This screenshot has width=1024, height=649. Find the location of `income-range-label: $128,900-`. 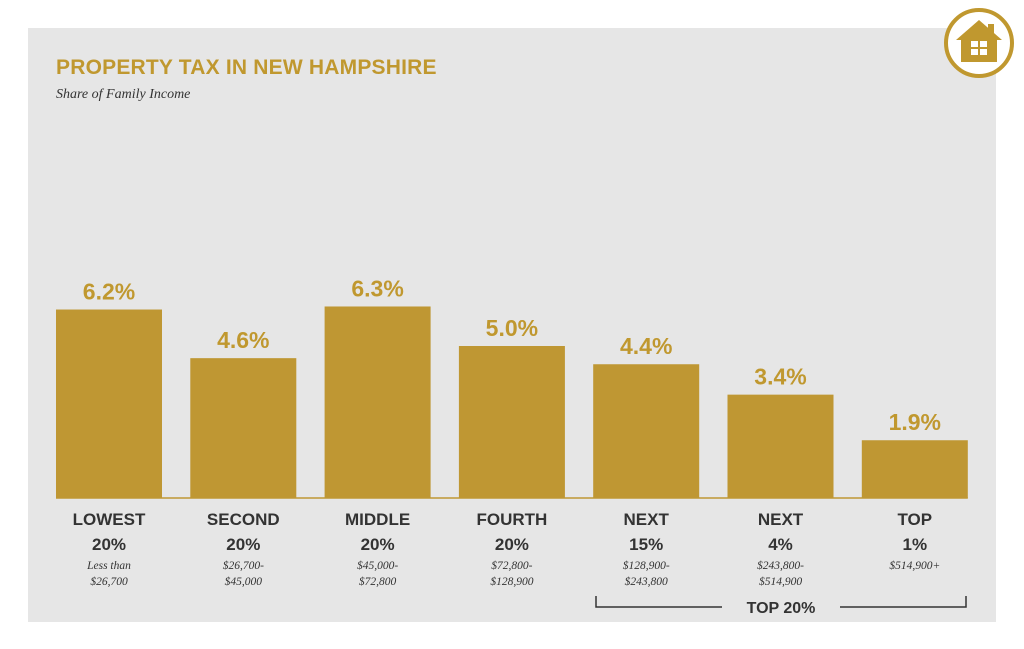

income-range-label: $128,900- is located at coordinates (646, 565).